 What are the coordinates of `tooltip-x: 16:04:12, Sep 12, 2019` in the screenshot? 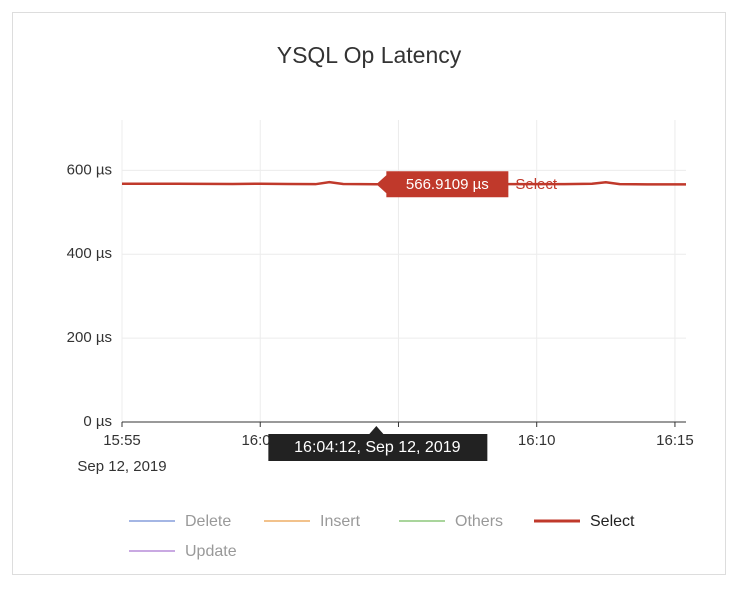 It's located at (377, 447).